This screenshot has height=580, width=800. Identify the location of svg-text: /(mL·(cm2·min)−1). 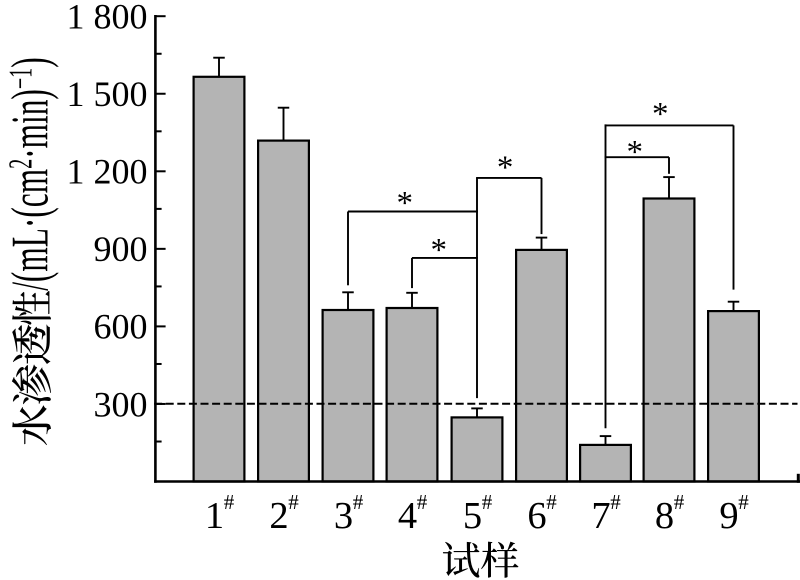
(31, 174).